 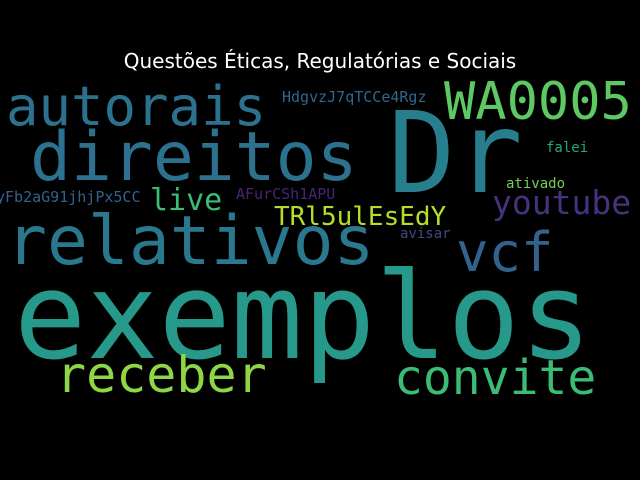 I want to click on word-autorais: autorais, so click(x=136, y=106).